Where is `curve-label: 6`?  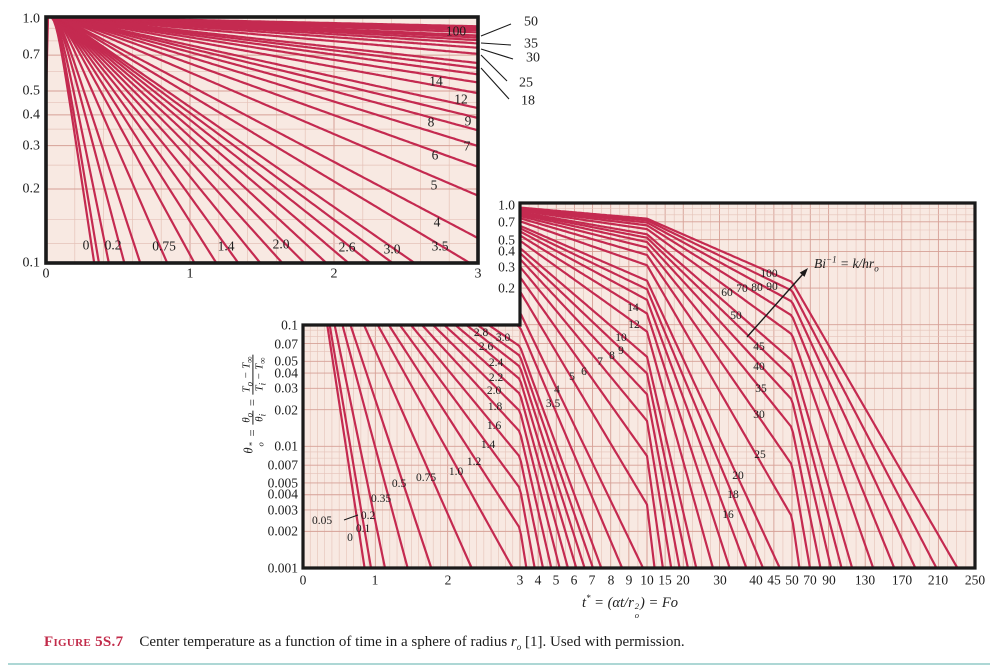 curve-label: 6 is located at coordinates (584, 372).